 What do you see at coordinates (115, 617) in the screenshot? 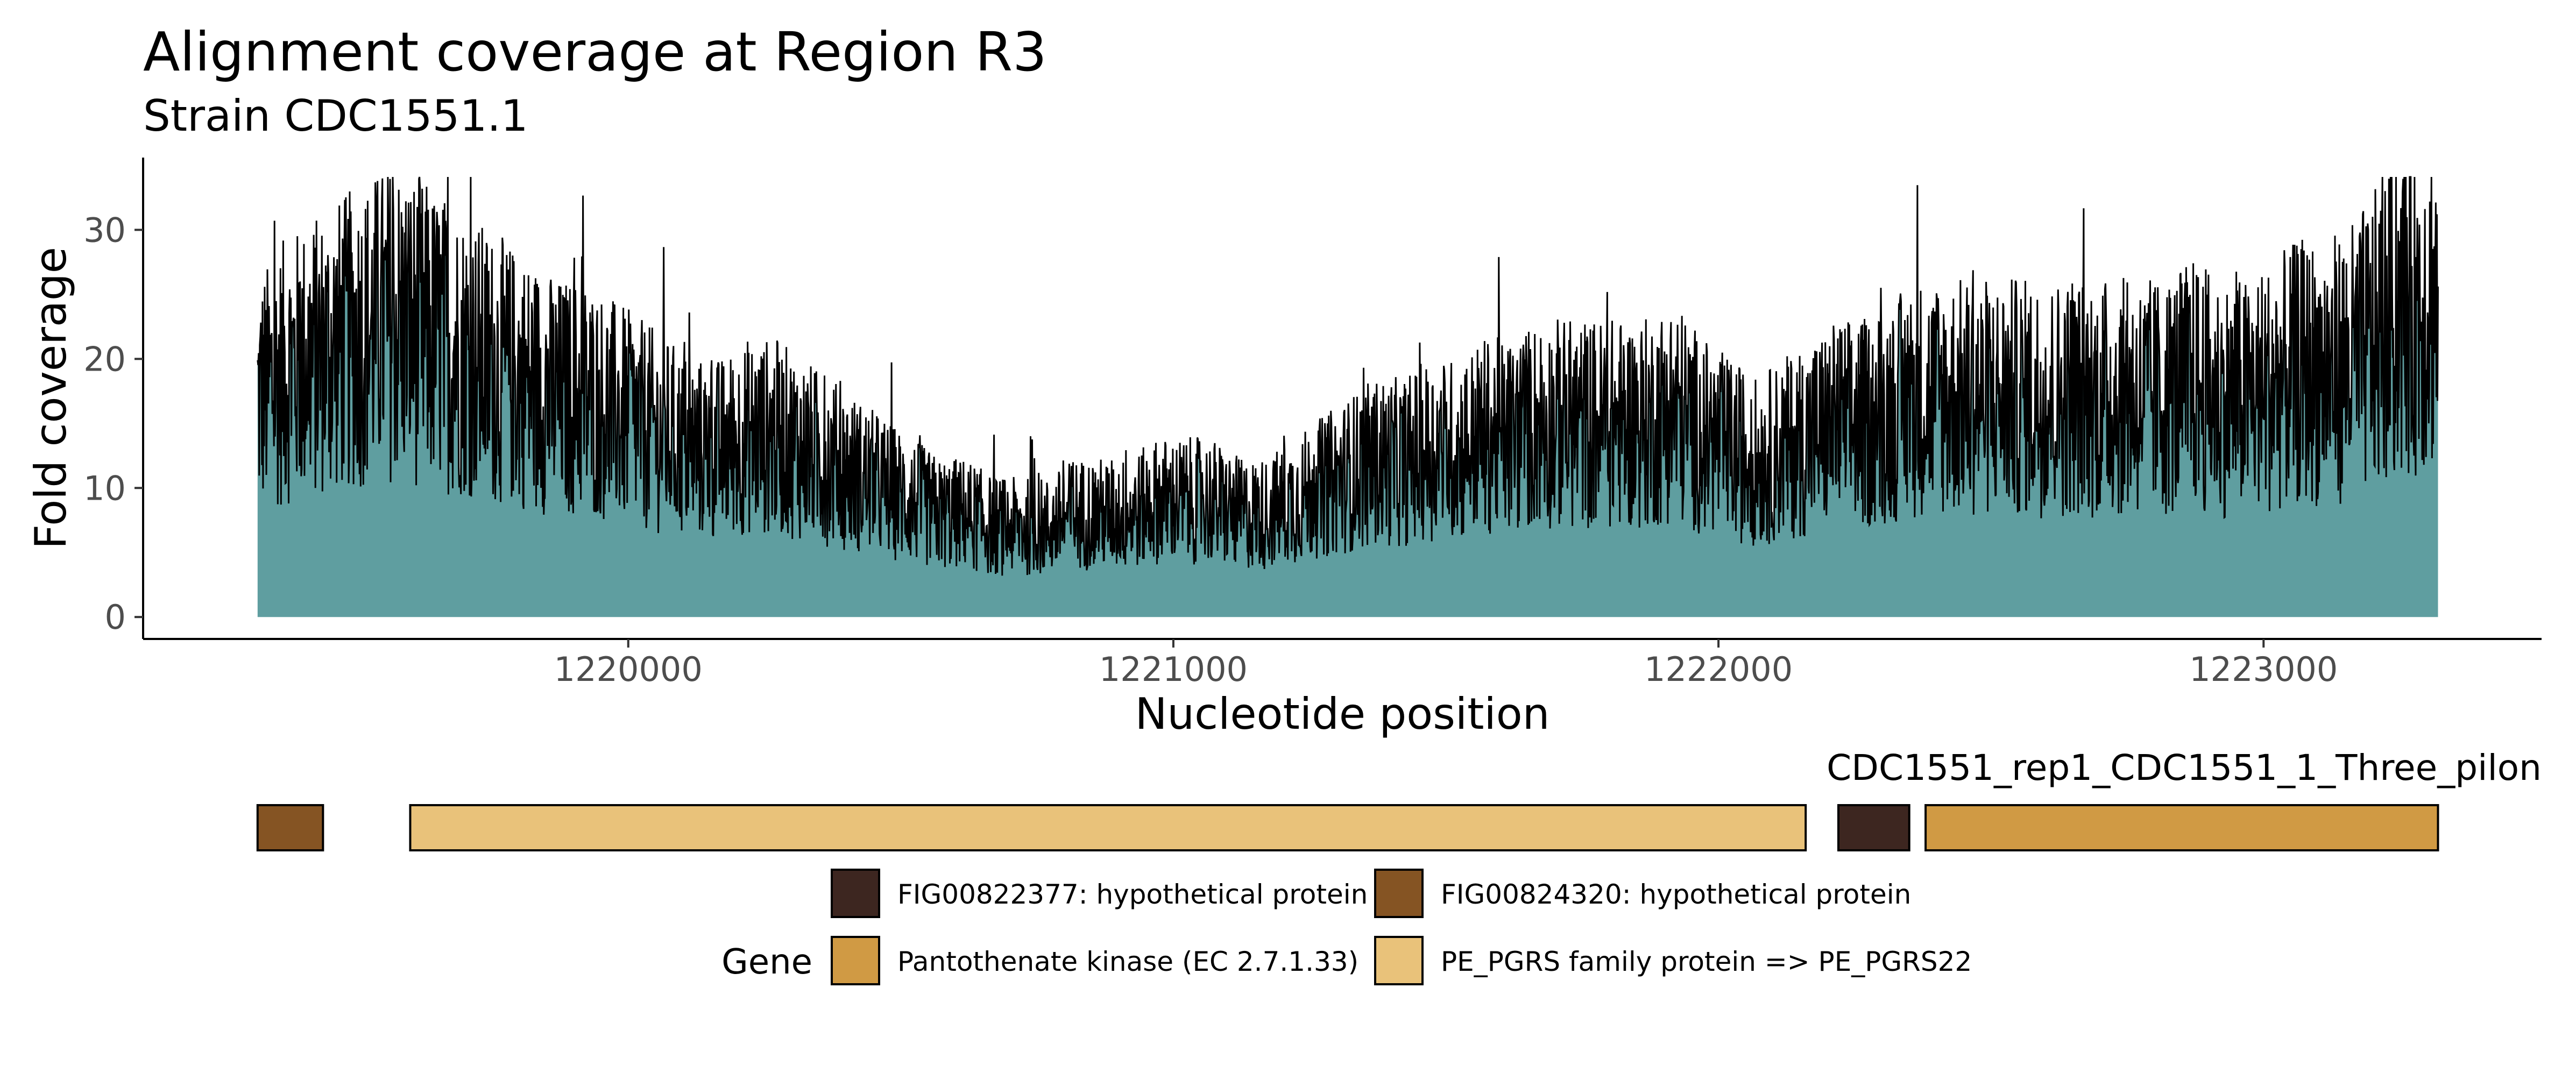
I see `y-tick-label: 0` at bounding box center [115, 617].